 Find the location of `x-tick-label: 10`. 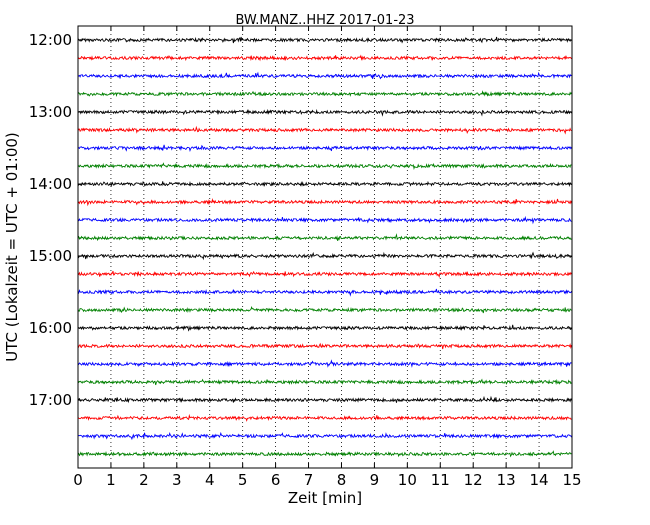

x-tick-label: 10 is located at coordinates (407, 480).